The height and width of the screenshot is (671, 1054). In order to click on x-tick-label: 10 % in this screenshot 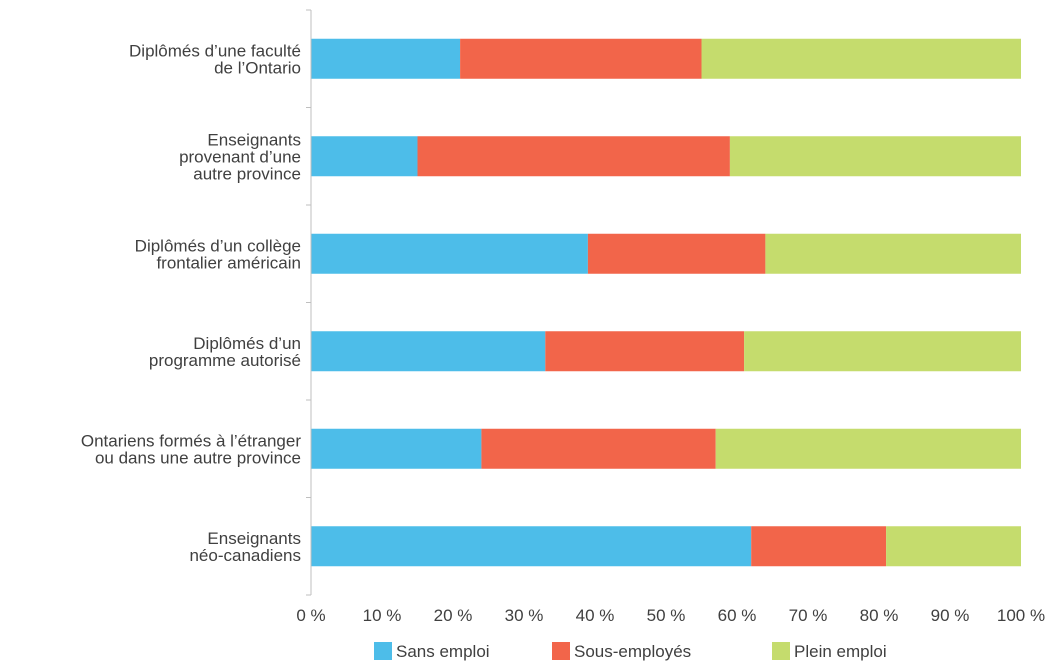, I will do `click(382, 615)`.